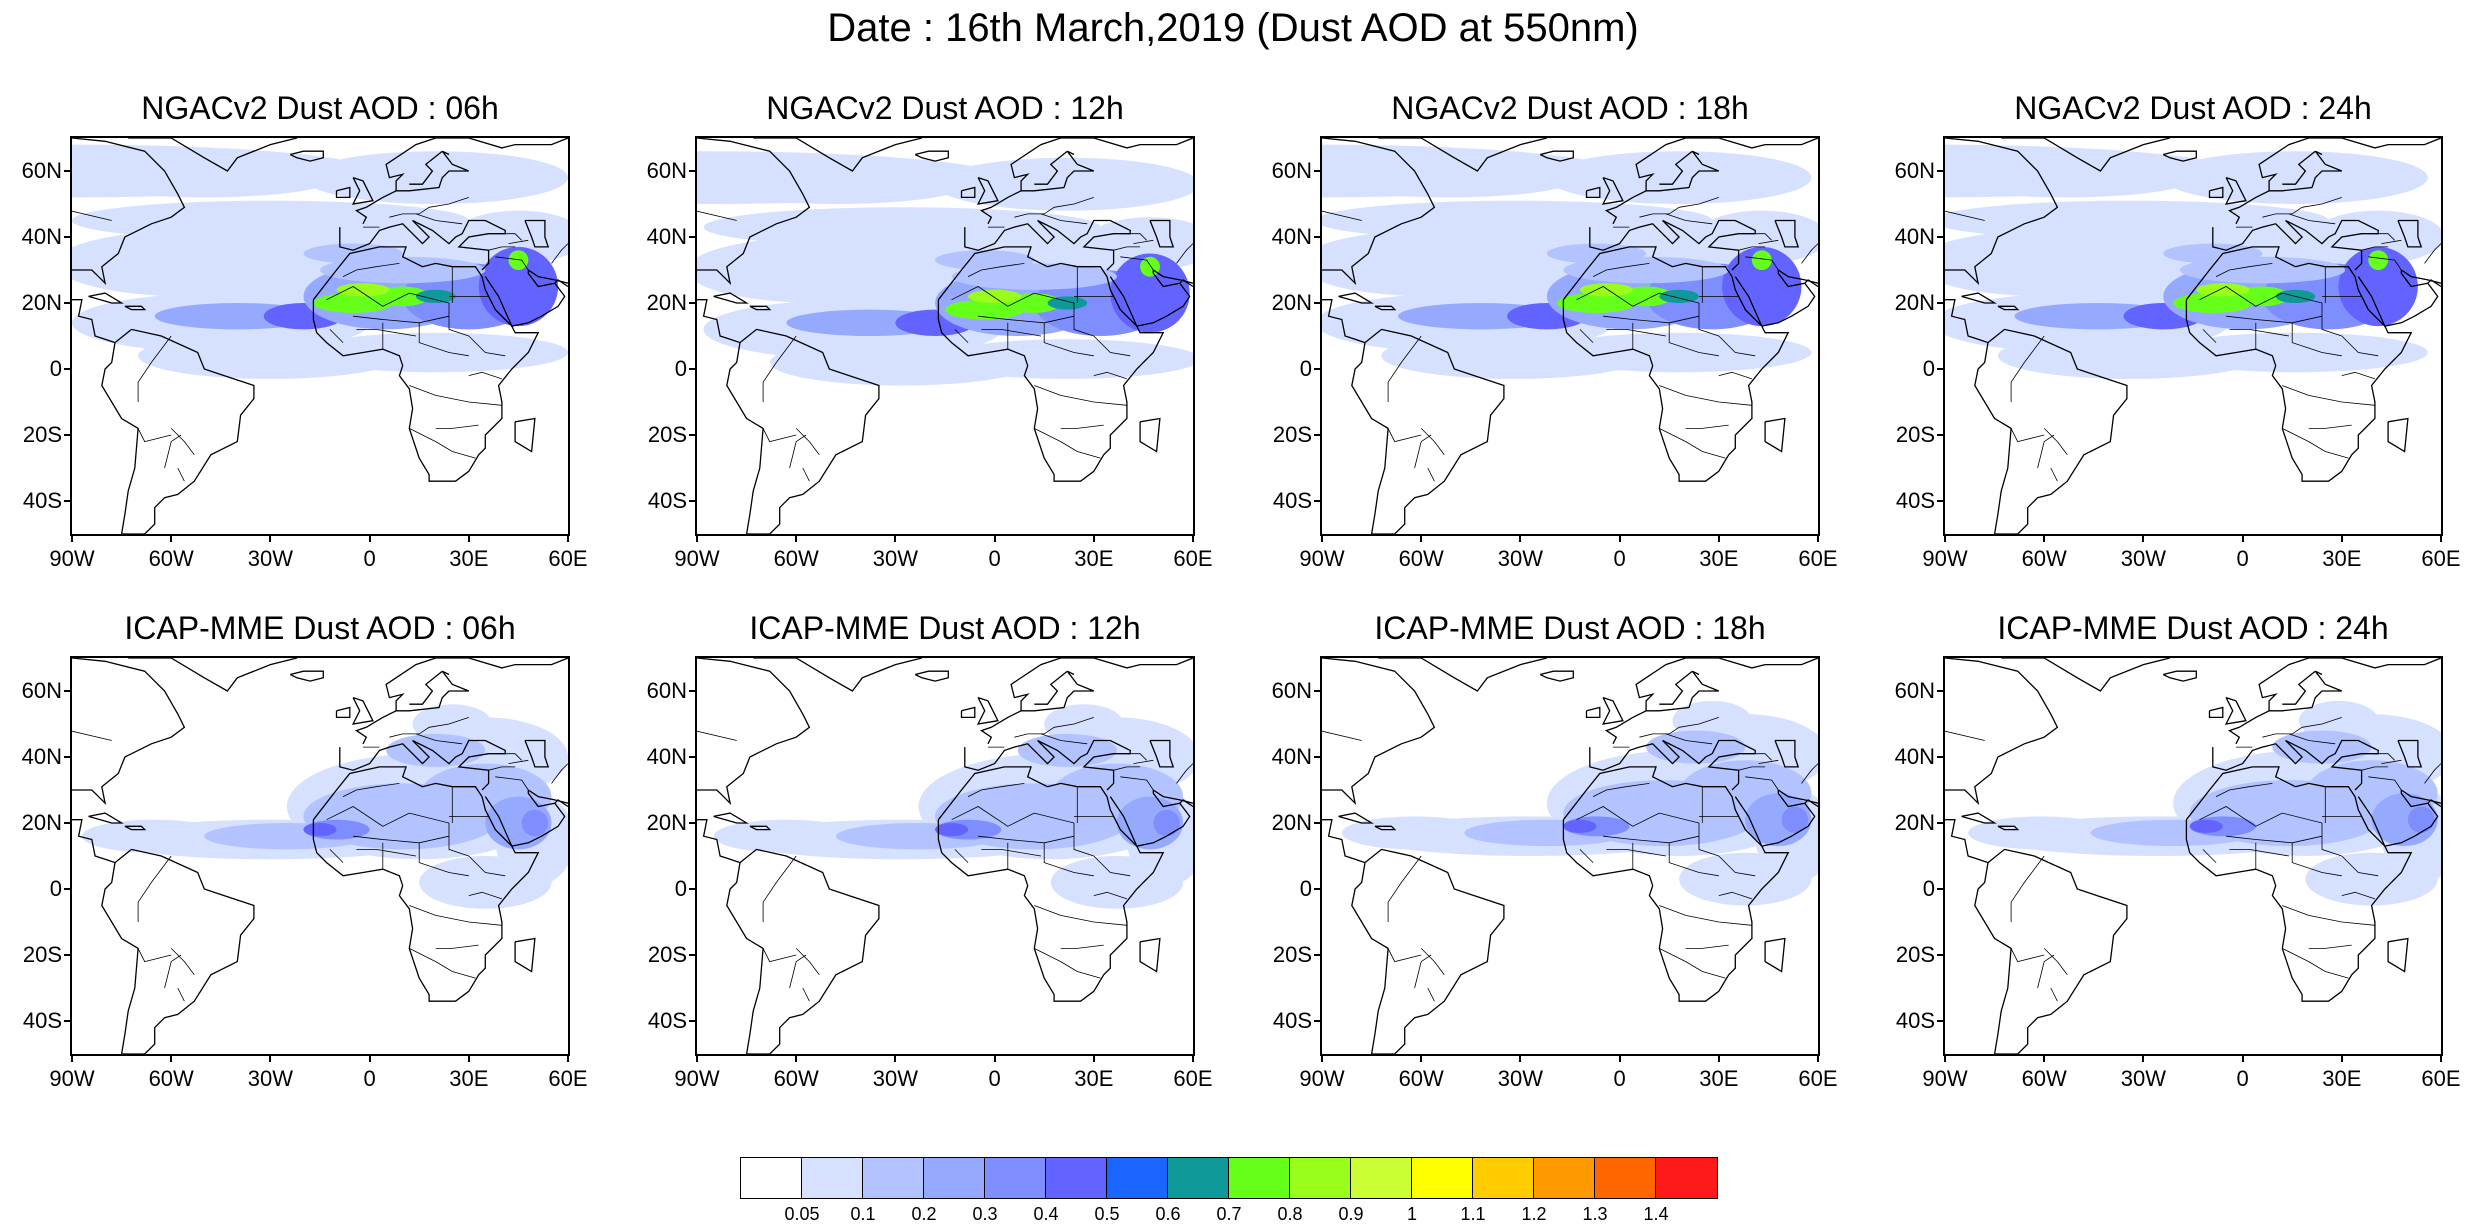 This screenshot has width=2466, height=1225. I want to click on map-frame, so click(1570, 336).